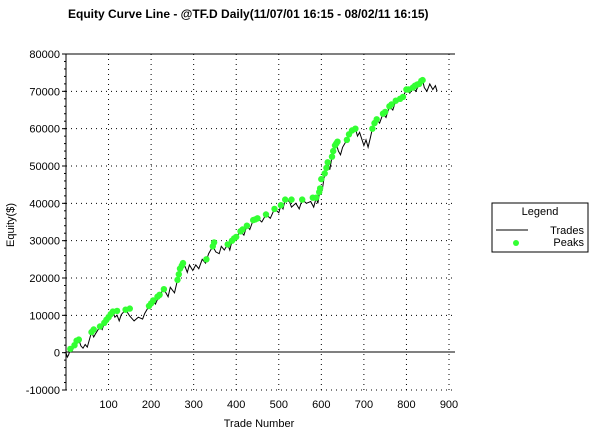 The width and height of the screenshot is (595, 432). Describe the element at coordinates (193, 405) in the screenshot. I see `x-tick-label: 300` at that location.